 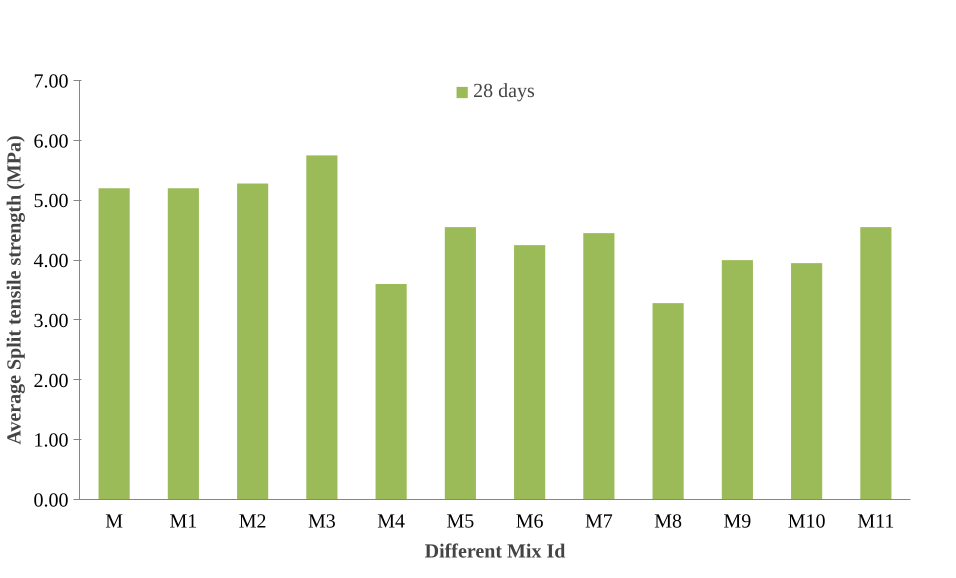 I want to click on x-tick-label: M8, so click(x=668, y=521).